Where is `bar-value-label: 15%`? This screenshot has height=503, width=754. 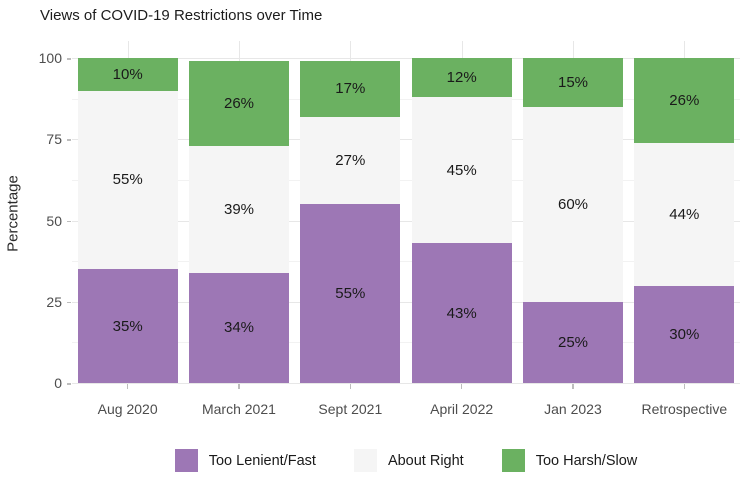
bar-value-label: 15% is located at coordinates (573, 82).